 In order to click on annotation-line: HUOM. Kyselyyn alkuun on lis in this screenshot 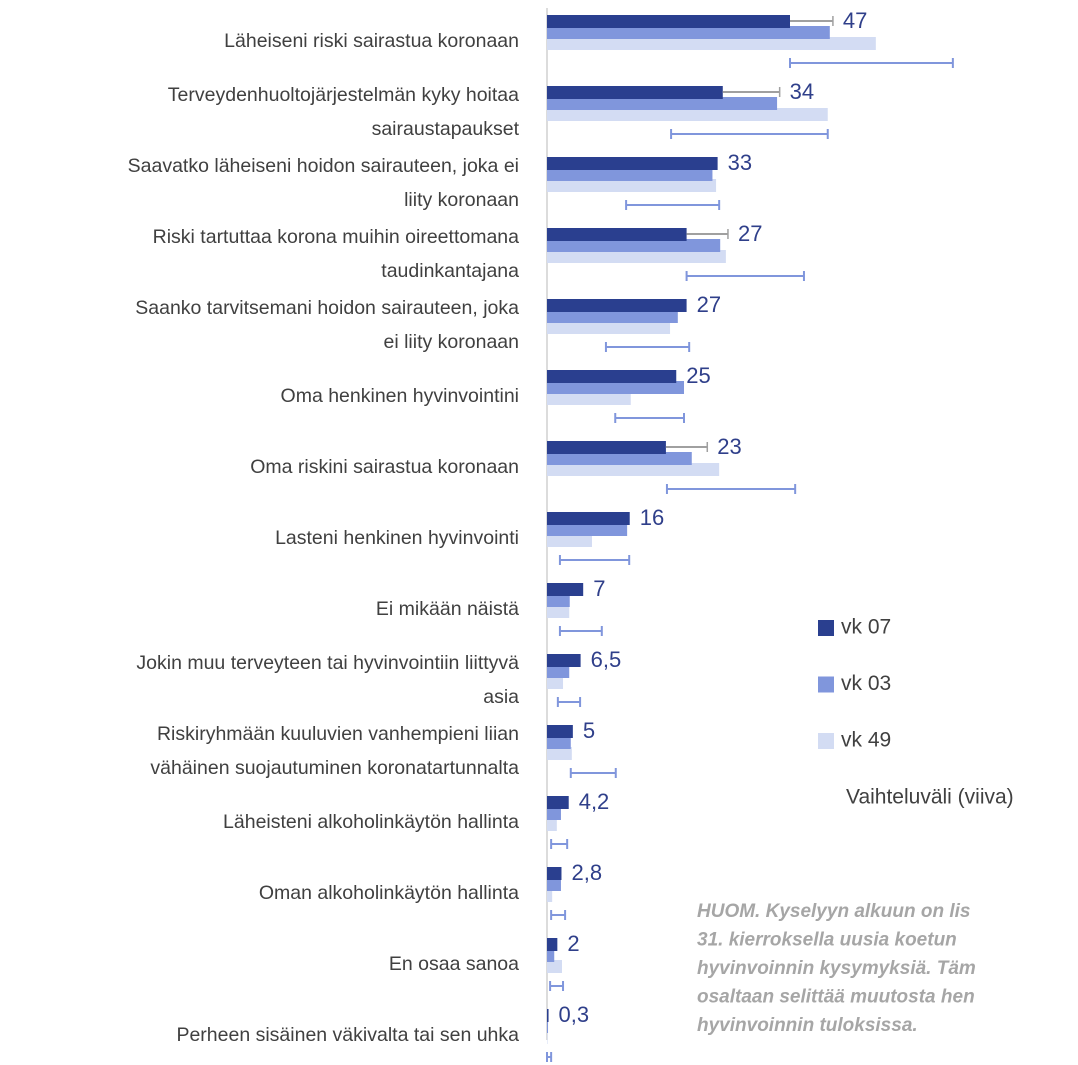, I will do `click(833, 911)`.